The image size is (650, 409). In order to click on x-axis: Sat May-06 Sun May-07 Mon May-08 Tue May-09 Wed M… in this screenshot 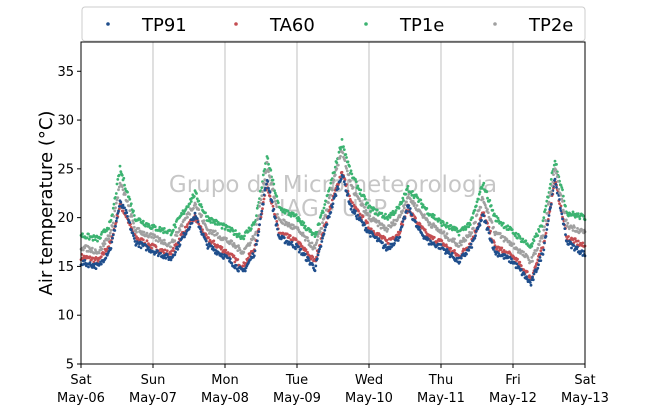, I will do `click(333, 385)`.